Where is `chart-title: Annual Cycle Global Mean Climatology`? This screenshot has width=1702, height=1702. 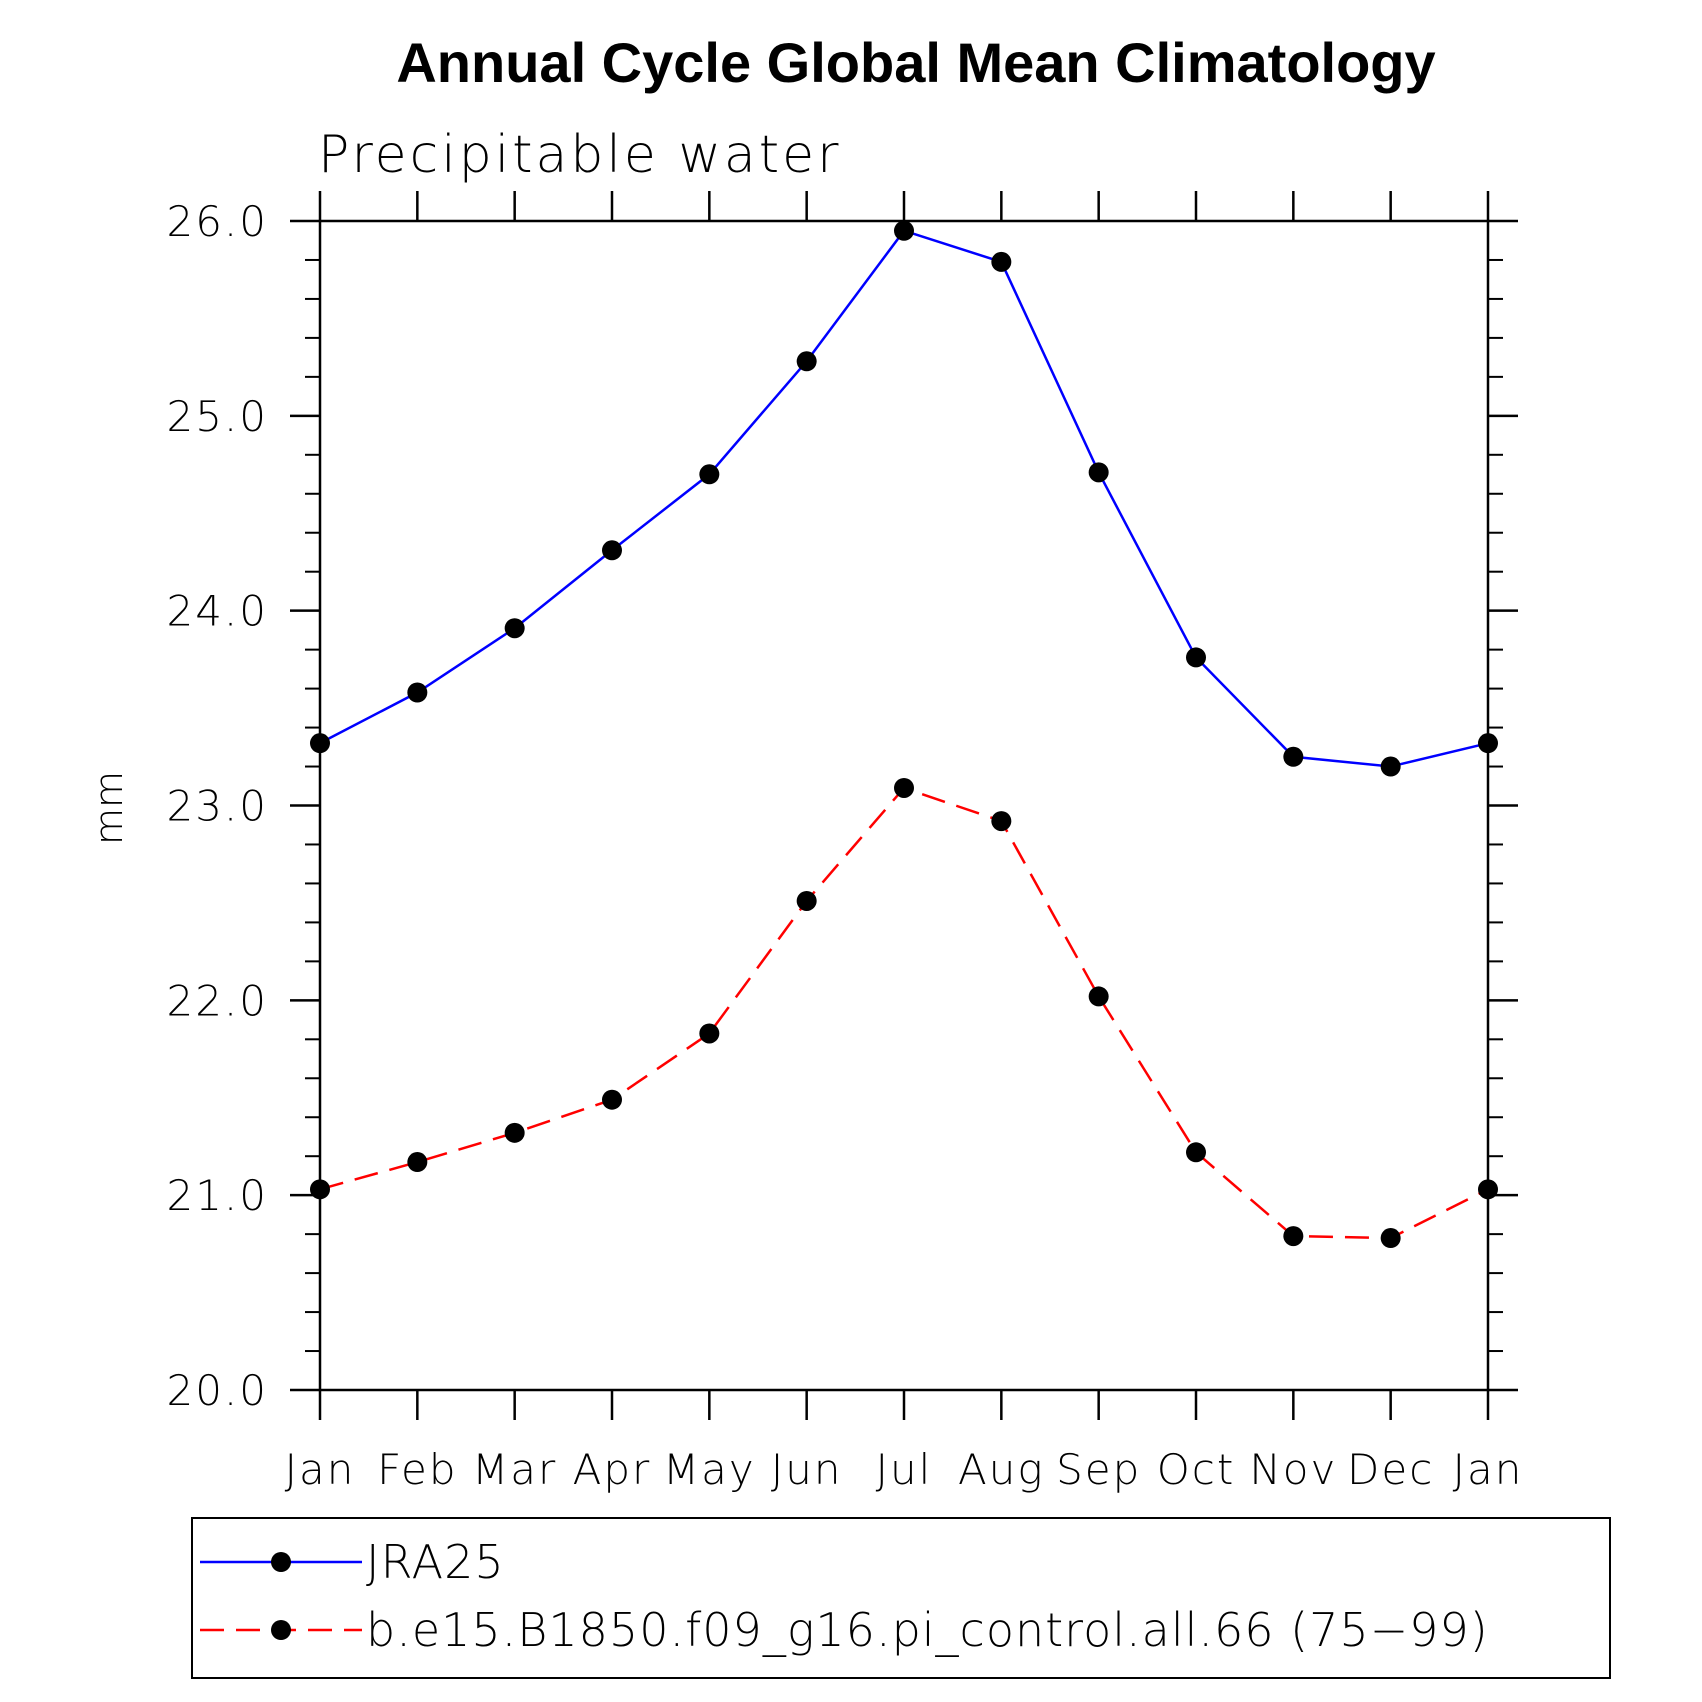 chart-title: Annual Cycle Global Mean Climatology is located at coordinates (915, 62).